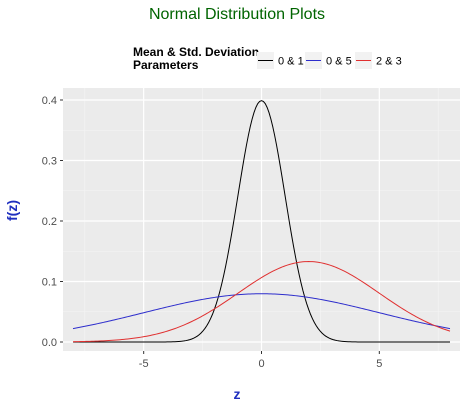 The image size is (474, 405). Describe the element at coordinates (379, 364) in the screenshot. I see `x-tick-label: 5` at that location.